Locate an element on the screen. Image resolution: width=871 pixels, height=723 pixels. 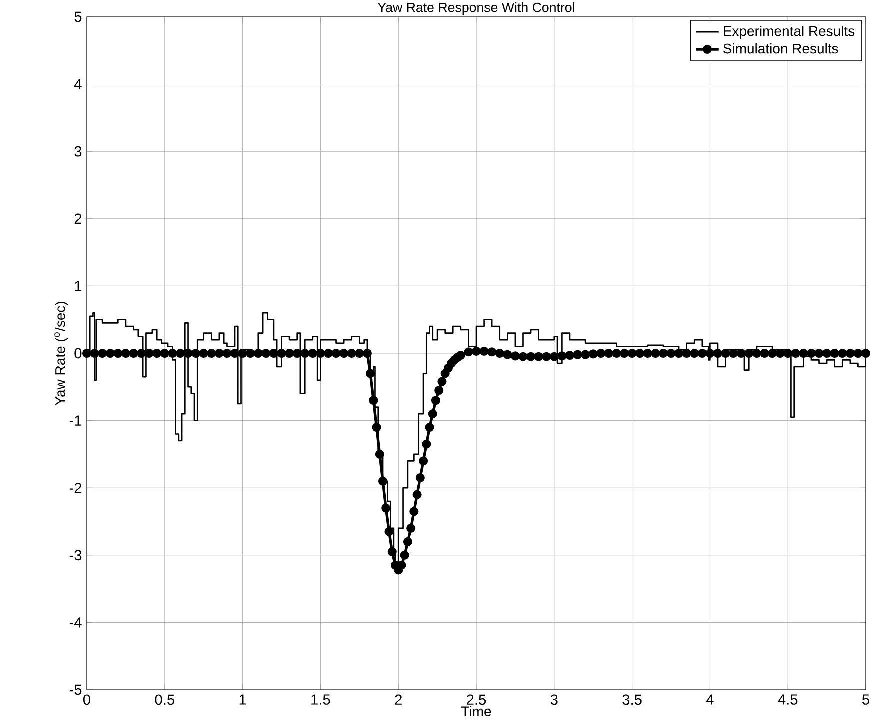
x-tick-label: 3 is located at coordinates (554, 700).